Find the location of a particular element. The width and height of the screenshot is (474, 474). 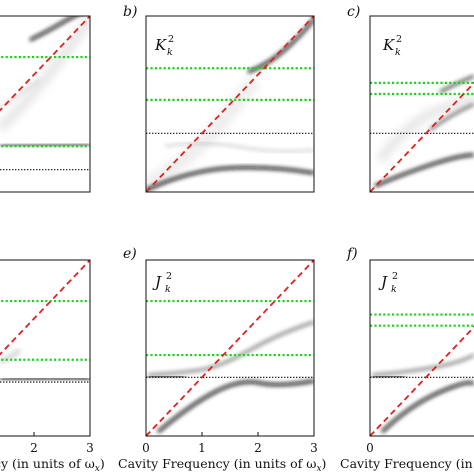

panel-d-tick-label-3: 3 is located at coordinates (90, 448).